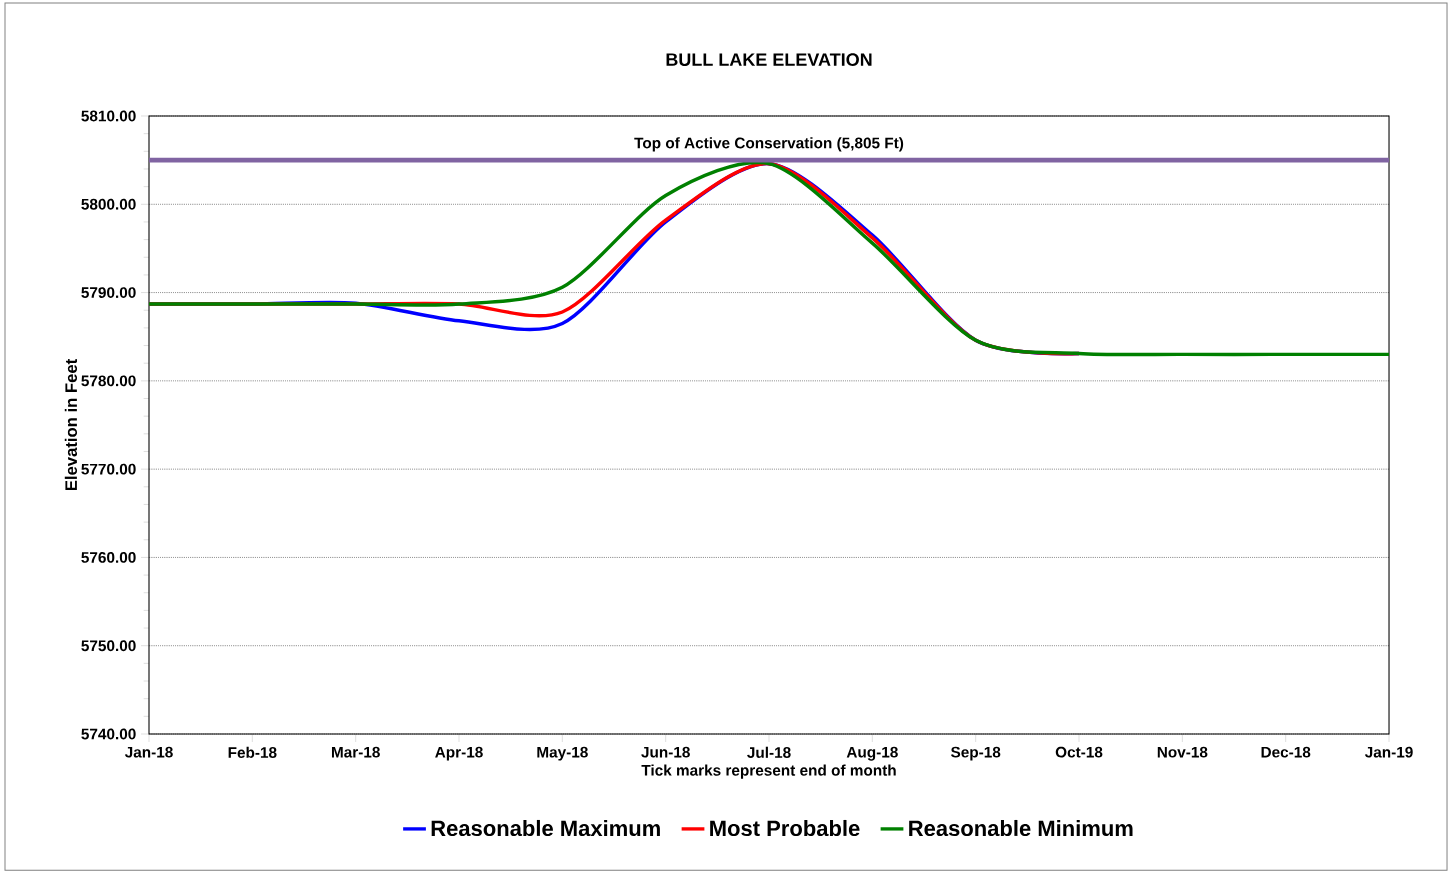 This screenshot has width=1452, height=871. What do you see at coordinates (252, 752) in the screenshot?
I see `x-tick-label: Feb-18` at bounding box center [252, 752].